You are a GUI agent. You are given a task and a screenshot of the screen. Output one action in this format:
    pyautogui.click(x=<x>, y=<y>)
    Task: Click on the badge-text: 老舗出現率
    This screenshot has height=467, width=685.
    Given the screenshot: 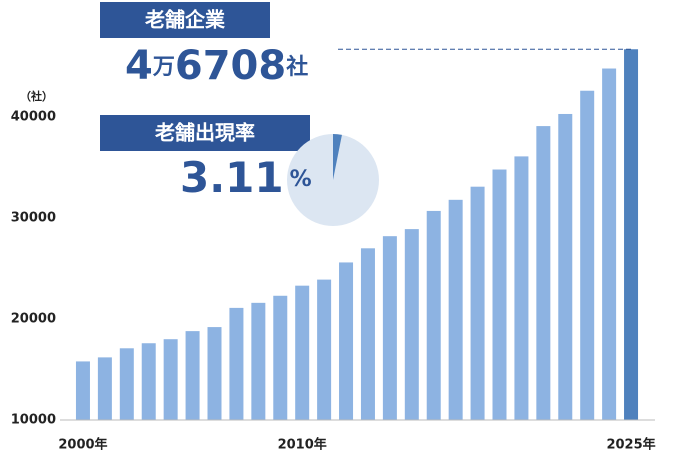 What is the action you would take?
    pyautogui.click(x=205, y=133)
    